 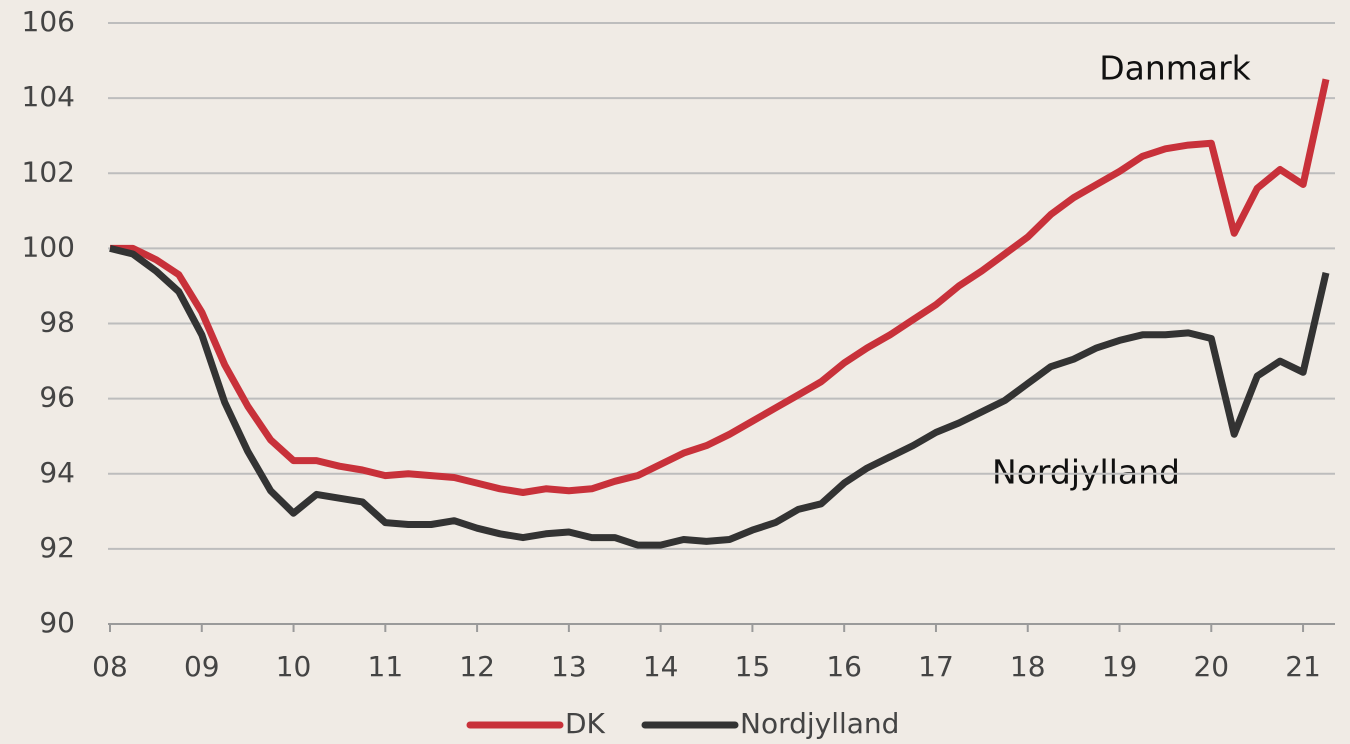 I want to click on x-tick-label: 15, so click(x=753, y=666).